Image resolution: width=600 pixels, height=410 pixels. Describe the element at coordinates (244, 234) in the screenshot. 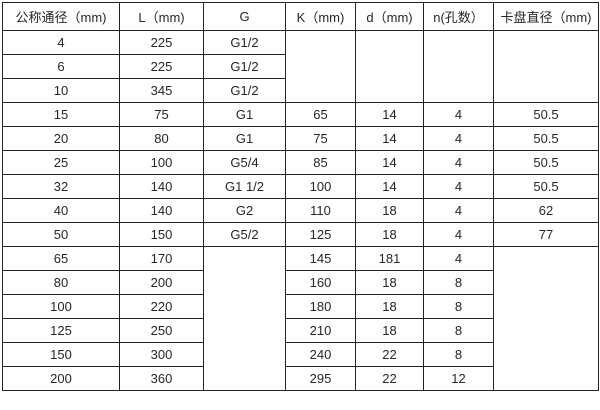

I see `table-cell: G5/2` at that location.